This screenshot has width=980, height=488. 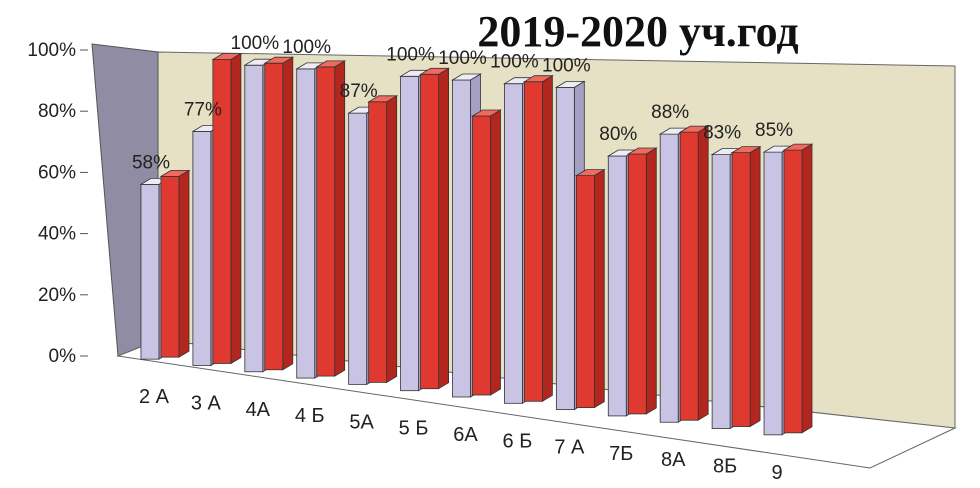 I want to click on x-tick-label: 6 Б, so click(x=518, y=441).